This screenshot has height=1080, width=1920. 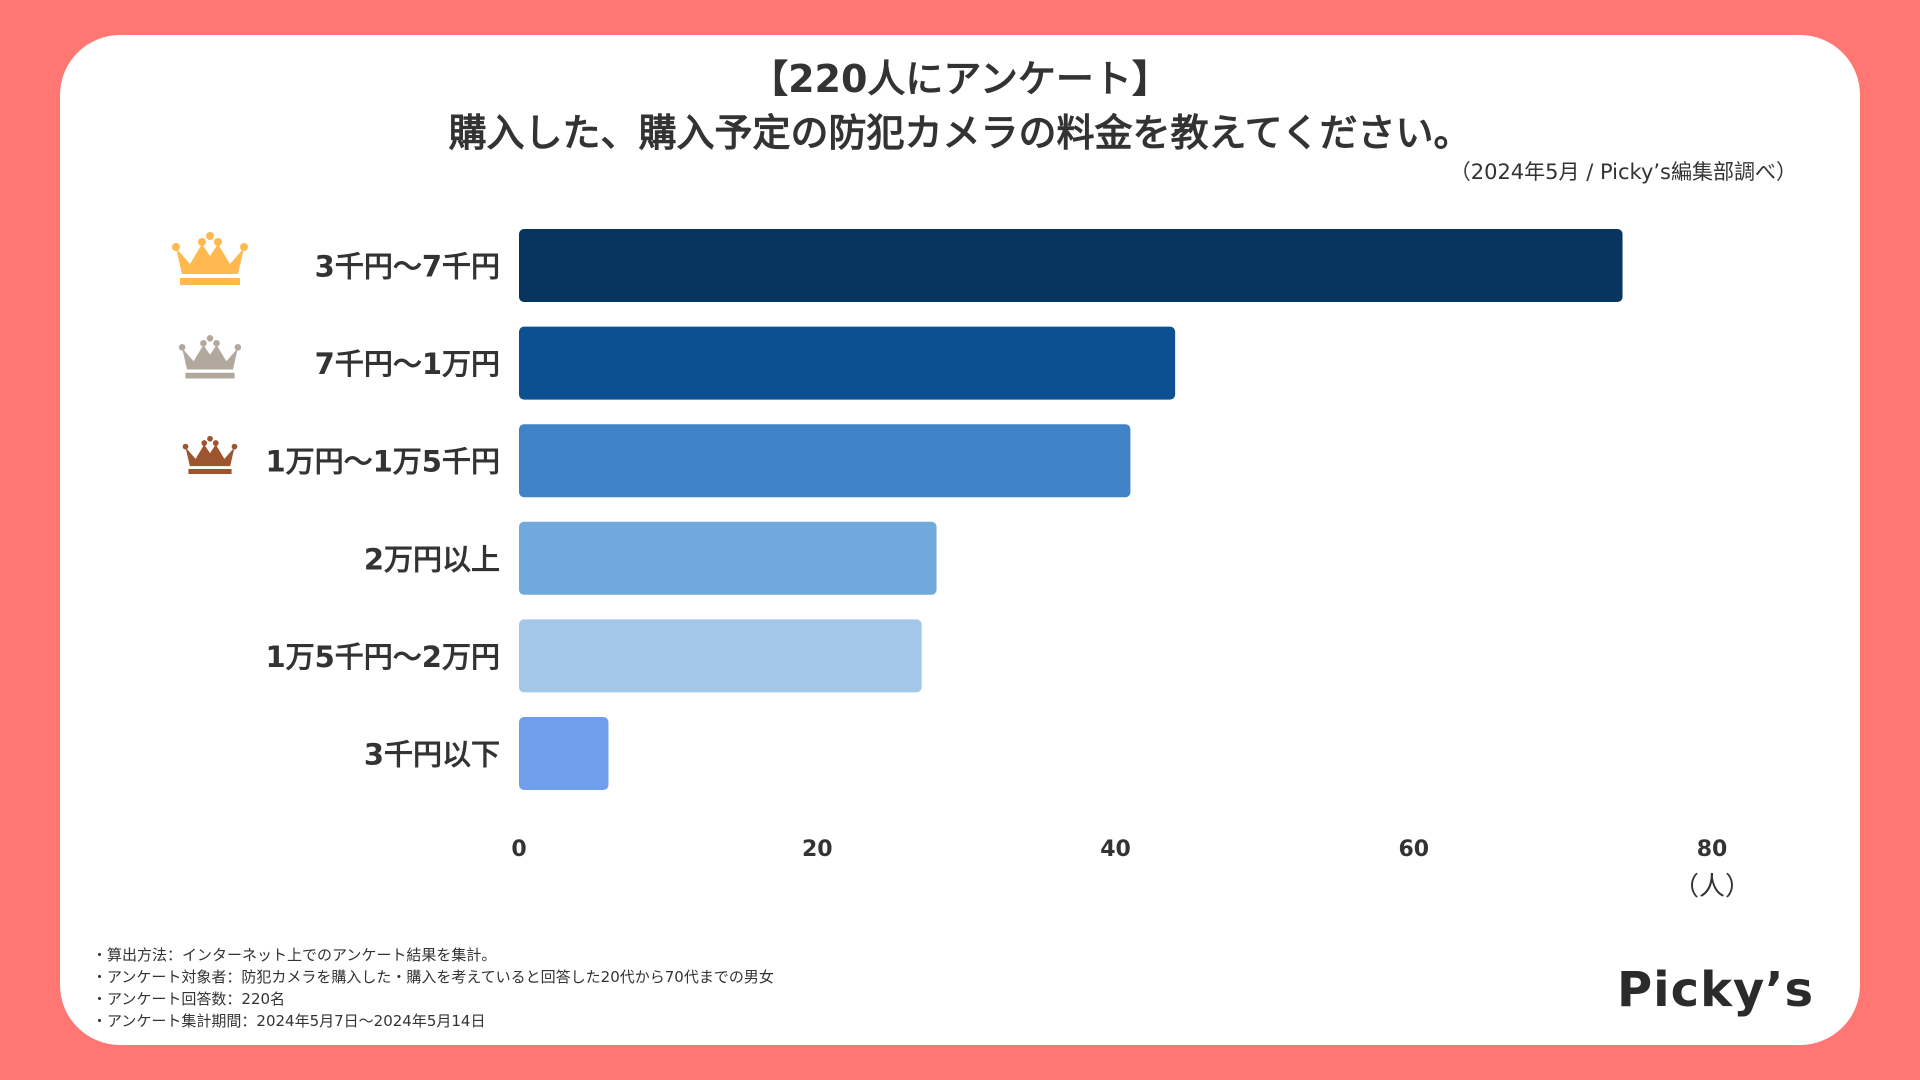 What do you see at coordinates (1712, 849) in the screenshot?
I see `x-tick-label: 80` at bounding box center [1712, 849].